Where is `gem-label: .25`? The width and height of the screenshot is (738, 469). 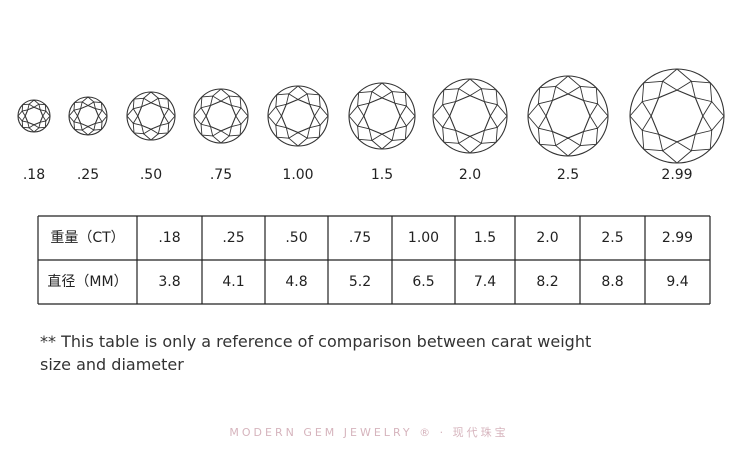 gem-label: .25 is located at coordinates (88, 175).